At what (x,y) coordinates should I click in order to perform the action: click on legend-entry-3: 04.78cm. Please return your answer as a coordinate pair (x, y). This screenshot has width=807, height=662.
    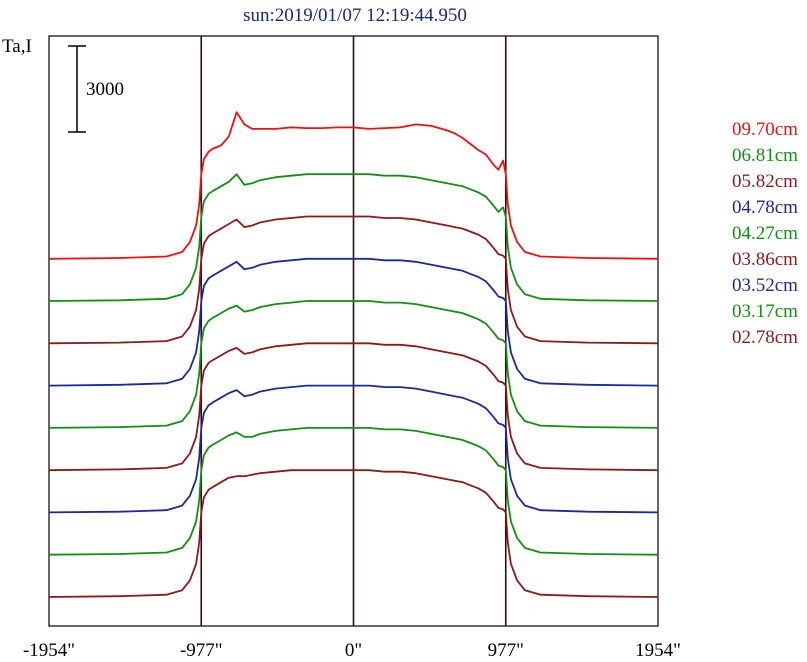
    Looking at the image, I should click on (765, 207).